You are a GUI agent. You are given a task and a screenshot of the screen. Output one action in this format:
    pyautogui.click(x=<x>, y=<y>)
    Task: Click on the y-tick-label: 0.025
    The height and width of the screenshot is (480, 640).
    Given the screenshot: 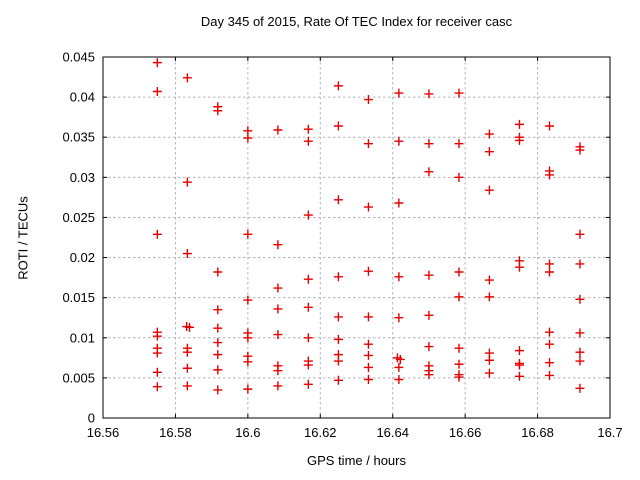 What is the action you would take?
    pyautogui.click(x=78, y=217)
    